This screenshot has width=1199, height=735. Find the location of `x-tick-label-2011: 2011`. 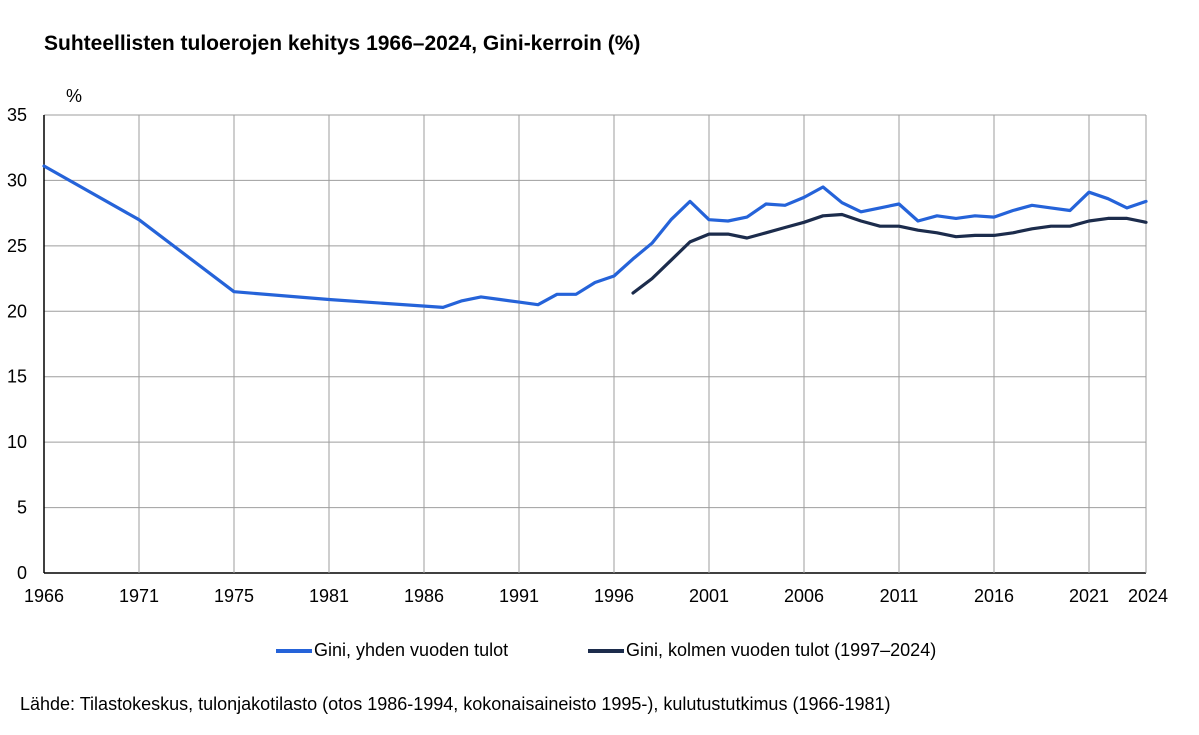

x-tick-label-2011: 2011 is located at coordinates (899, 596).